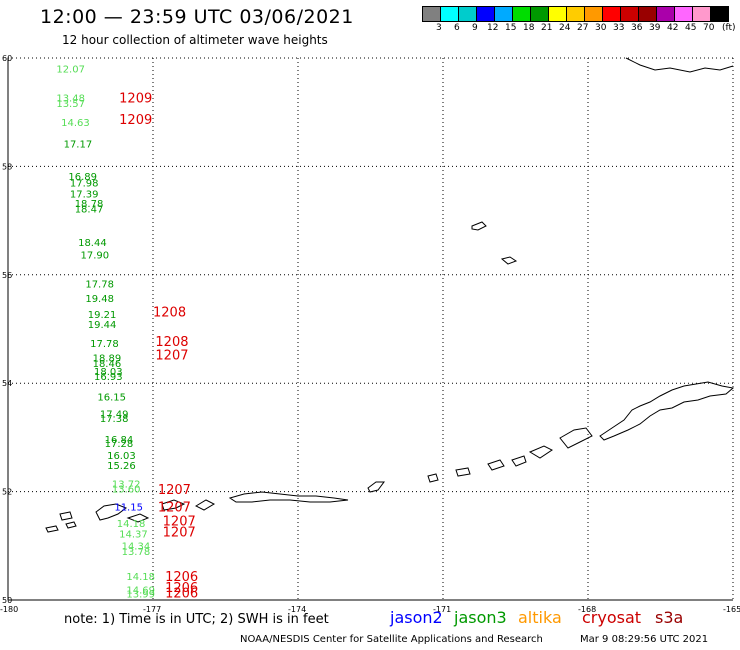 Image resolution: width=740 pixels, height=650 pixels. I want to click on wave-height-label: 16.03, so click(121, 456).